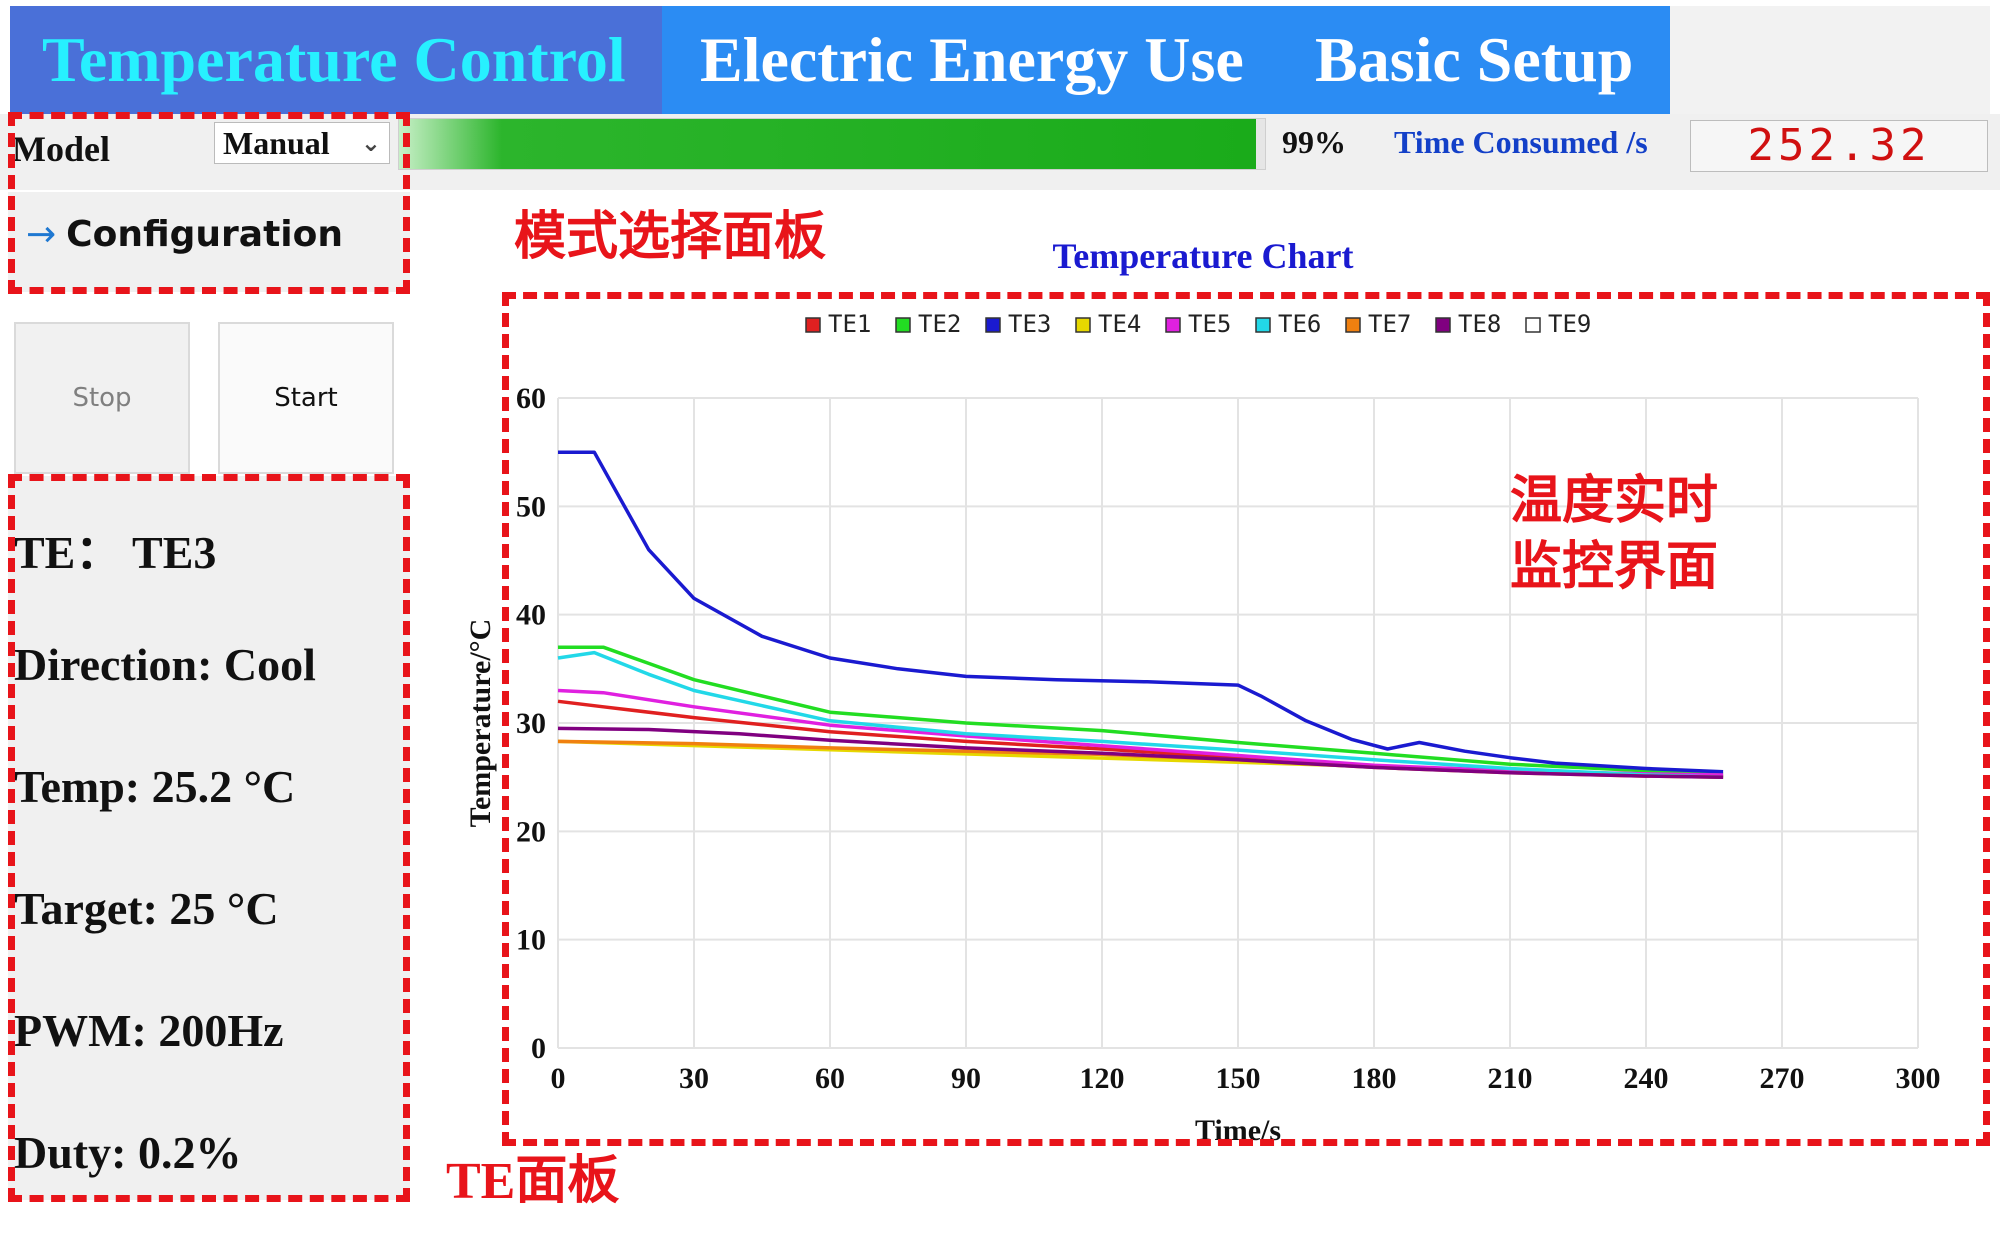 This screenshot has width=2000, height=1242. What do you see at coordinates (830, 1078) in the screenshot?
I see `x-tick-label: 60` at bounding box center [830, 1078].